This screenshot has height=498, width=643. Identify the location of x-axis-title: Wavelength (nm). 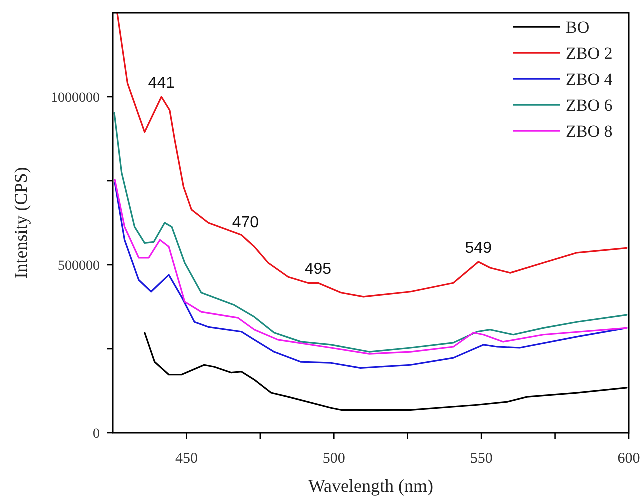
(371, 486).